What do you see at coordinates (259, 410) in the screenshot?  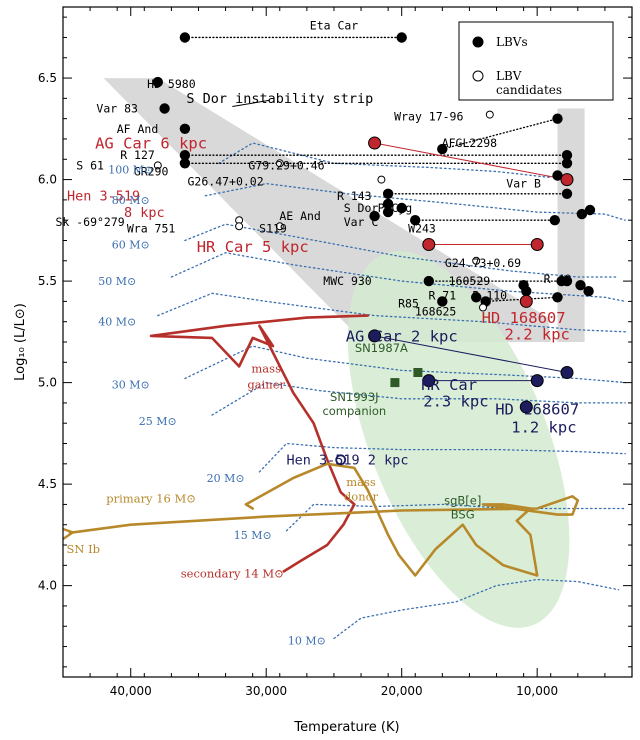 I see `evolution-track-mass-gainer` at bounding box center [259, 410].